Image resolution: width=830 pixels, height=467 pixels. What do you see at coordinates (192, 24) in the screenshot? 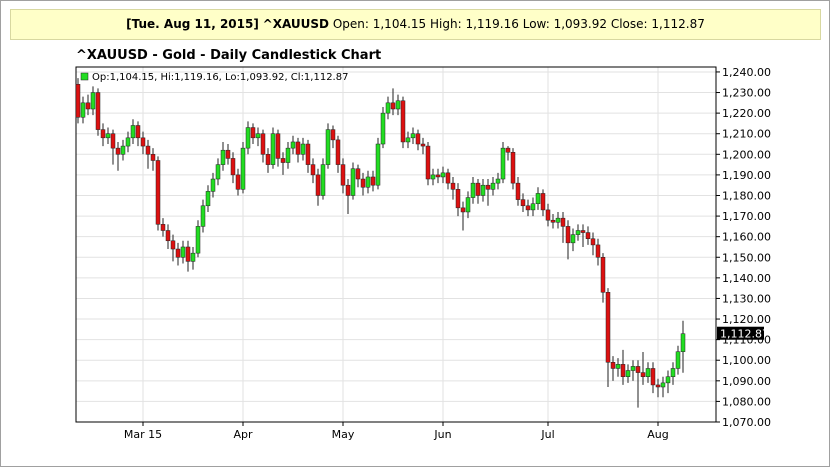
I see `info-date: [Tue. Aug 11, 2015]` at bounding box center [192, 24].